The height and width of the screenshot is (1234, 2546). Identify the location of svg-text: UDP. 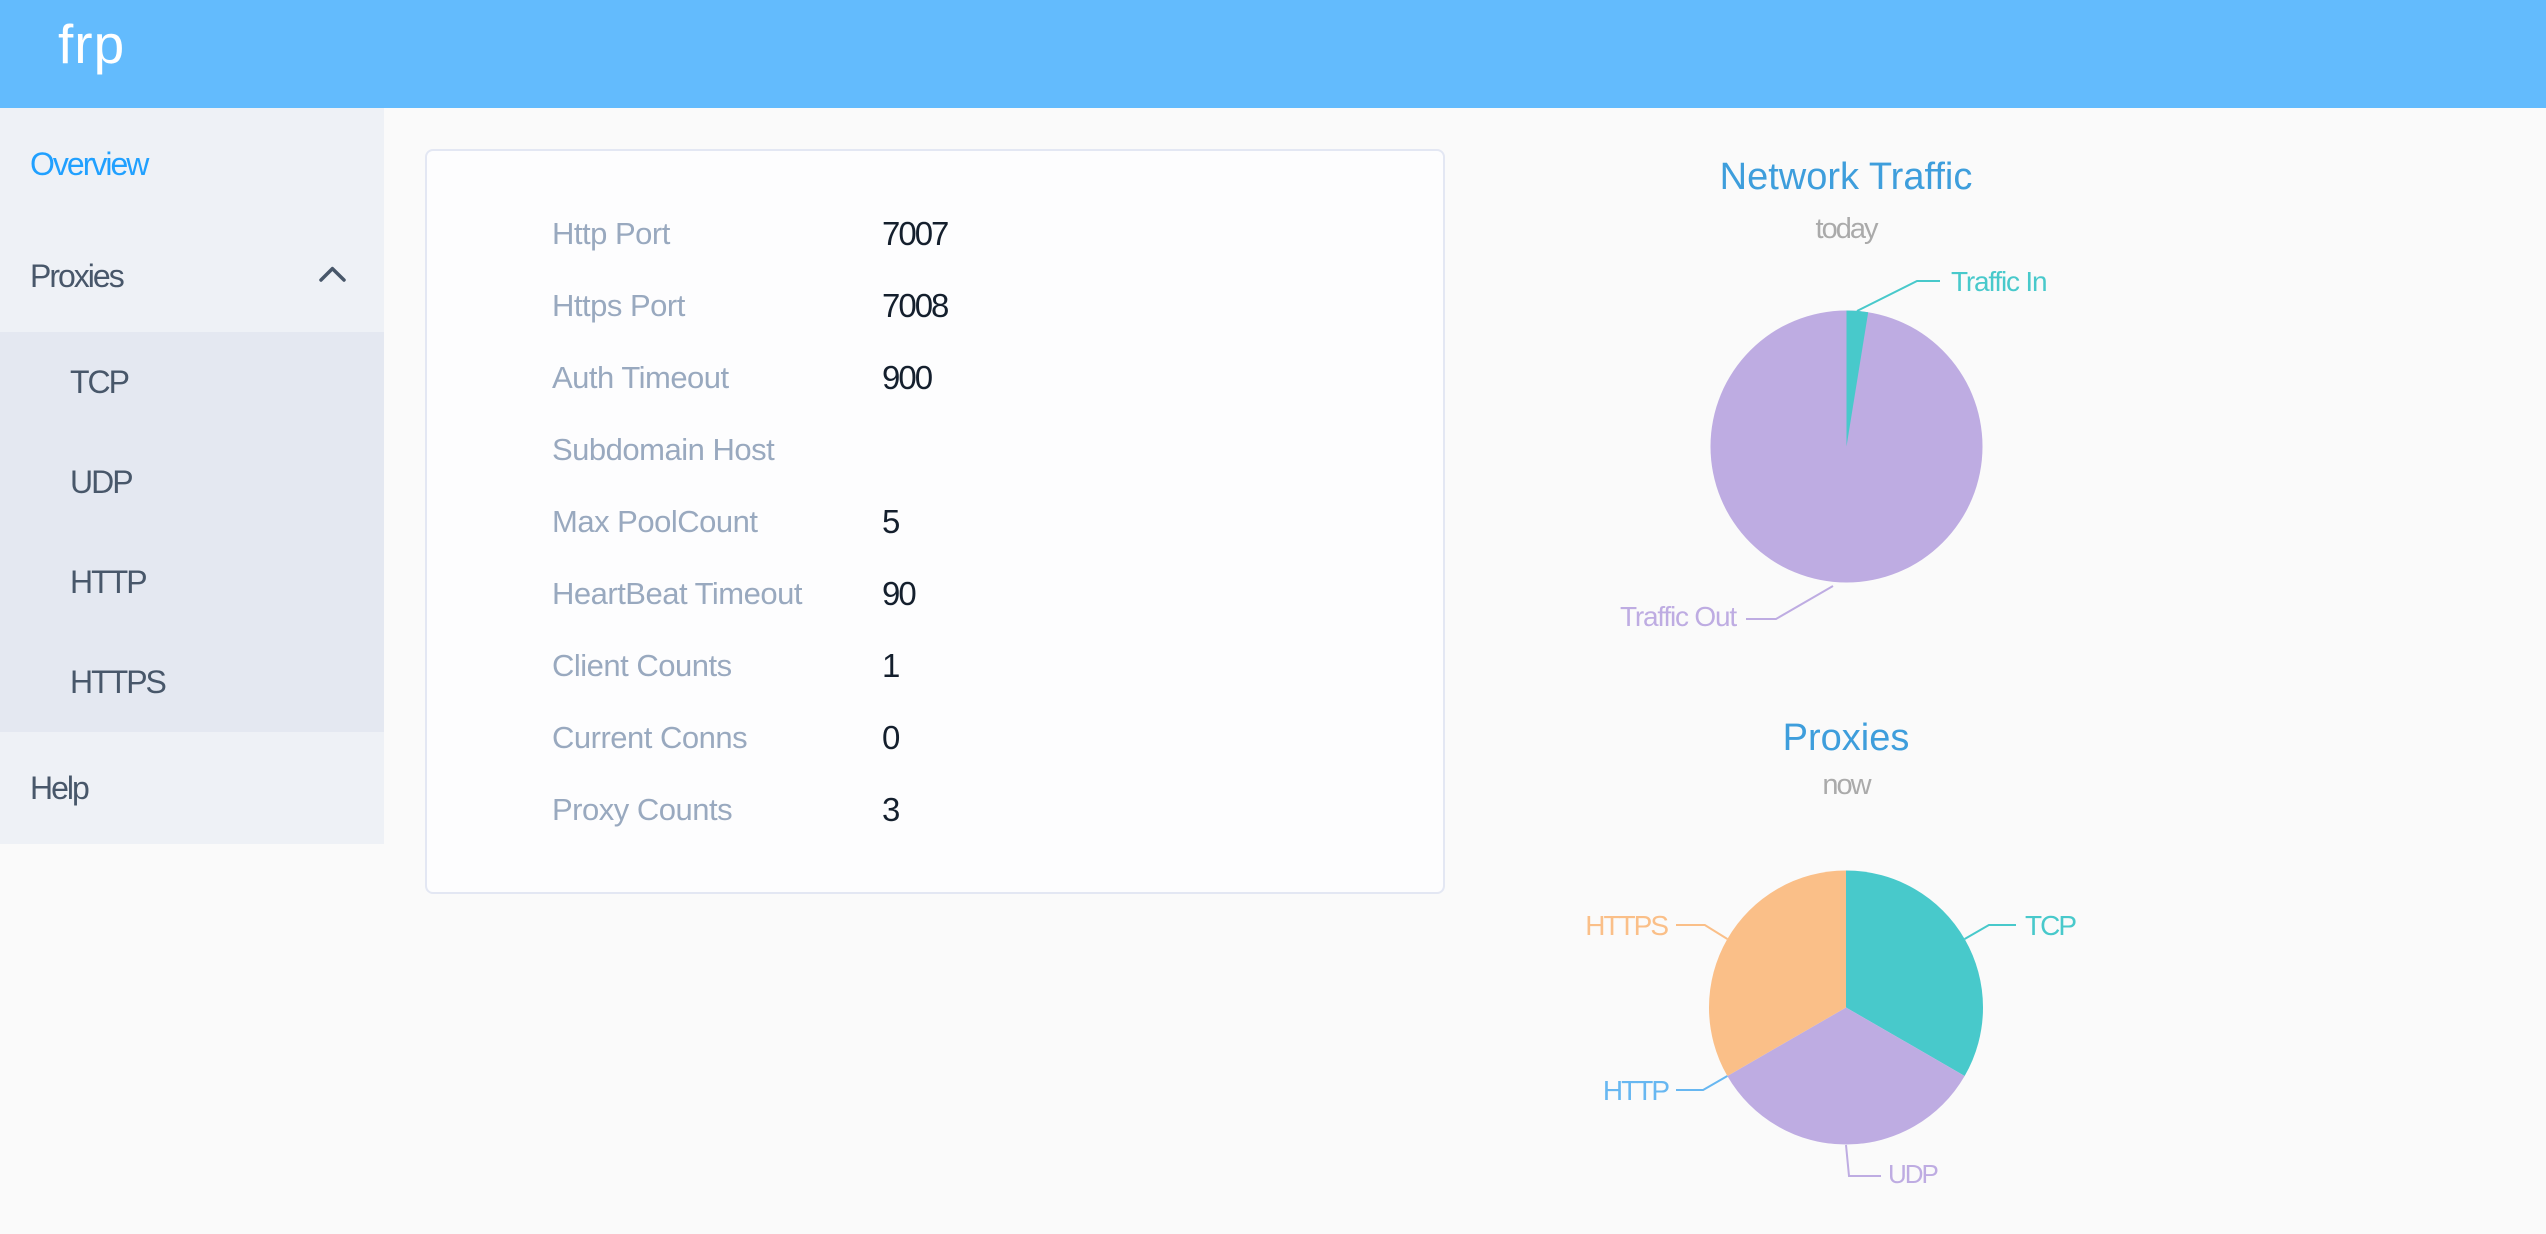
(1913, 1174).